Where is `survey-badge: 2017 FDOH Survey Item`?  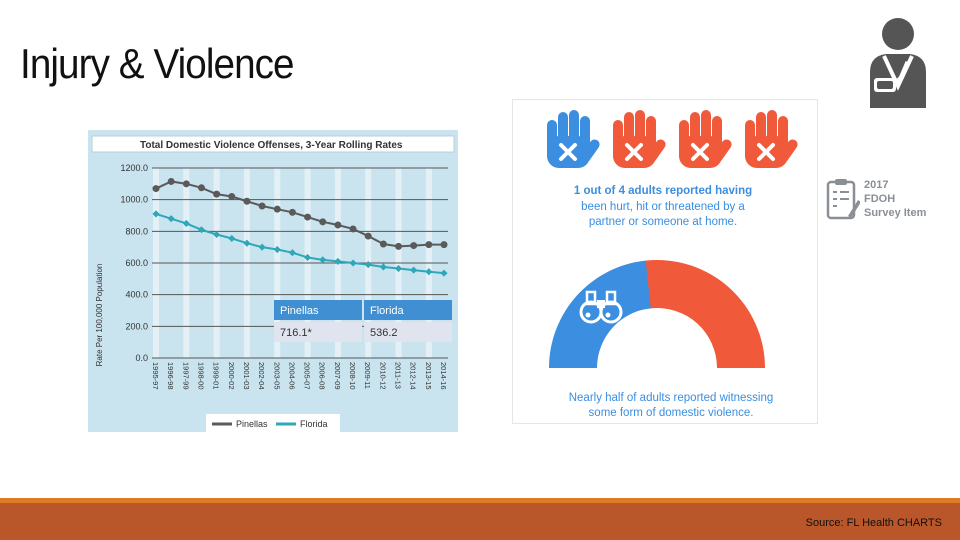 survey-badge: 2017 FDOH Survey Item is located at coordinates (881, 200).